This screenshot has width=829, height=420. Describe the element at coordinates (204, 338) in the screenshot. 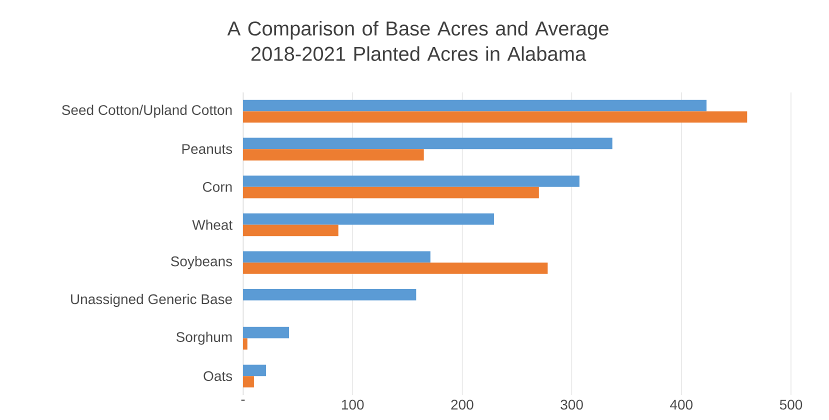

I see `y-tick-label: Sorghum` at that location.